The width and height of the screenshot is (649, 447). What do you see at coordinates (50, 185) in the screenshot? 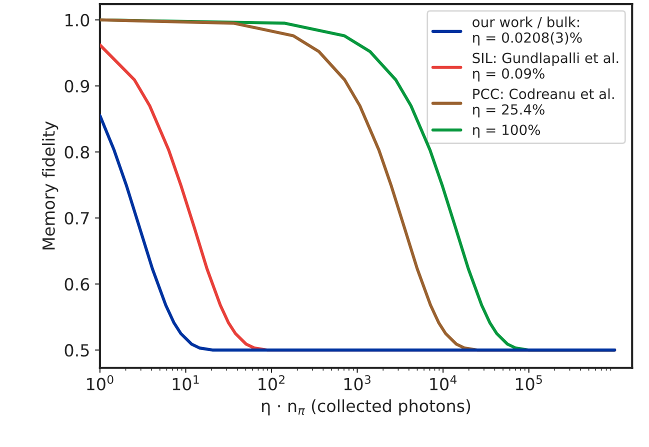
I see `y-axis-title: Memory fidelity` at bounding box center [50, 185].